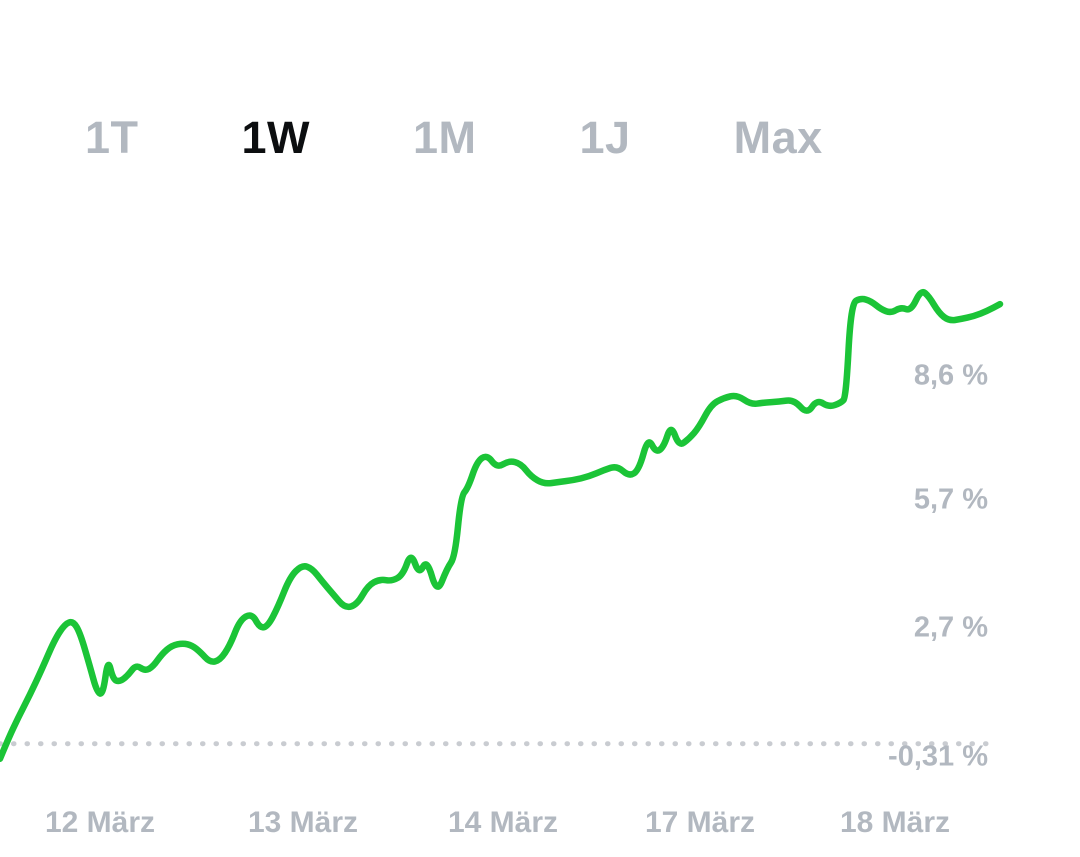 The image size is (1080, 857). I want to click on tab-1w: 1W, so click(276, 137).